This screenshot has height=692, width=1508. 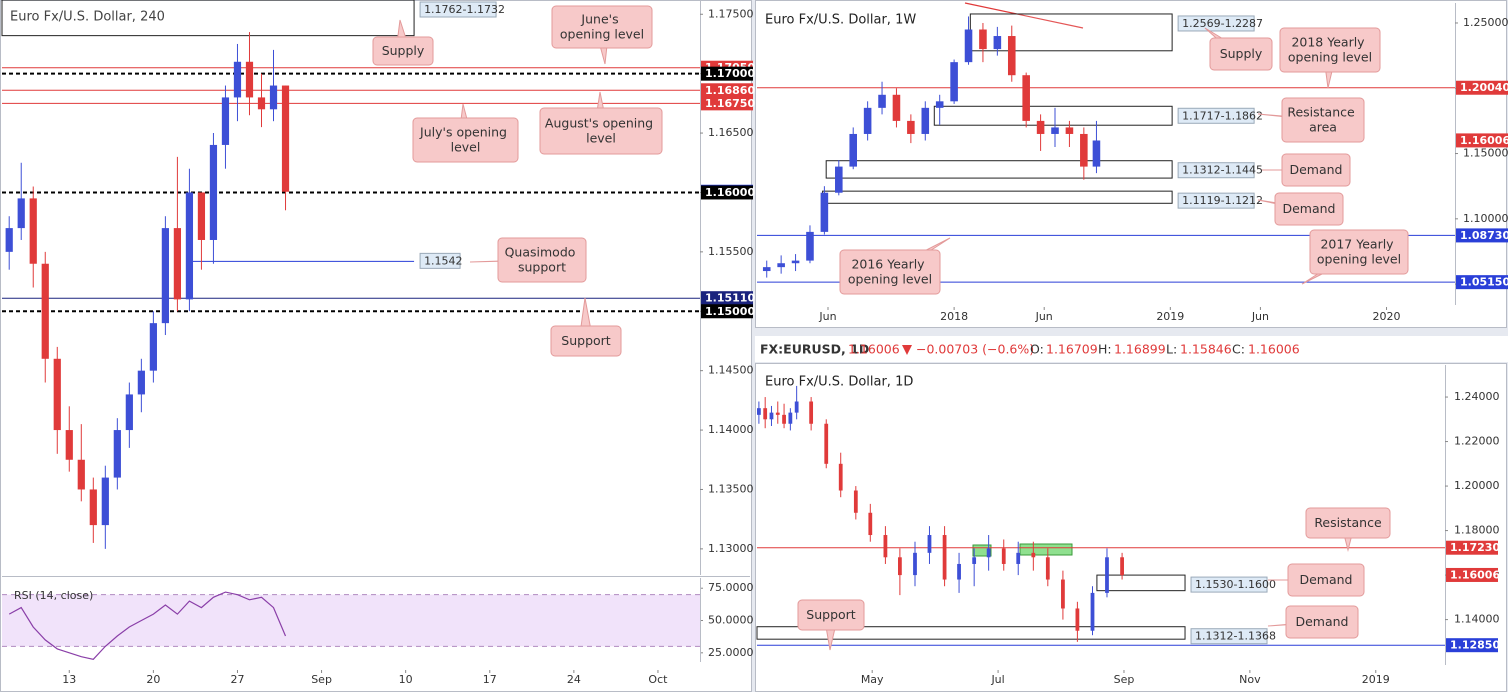 I want to click on y-tick-label: 1.14500, so click(x=731, y=370).